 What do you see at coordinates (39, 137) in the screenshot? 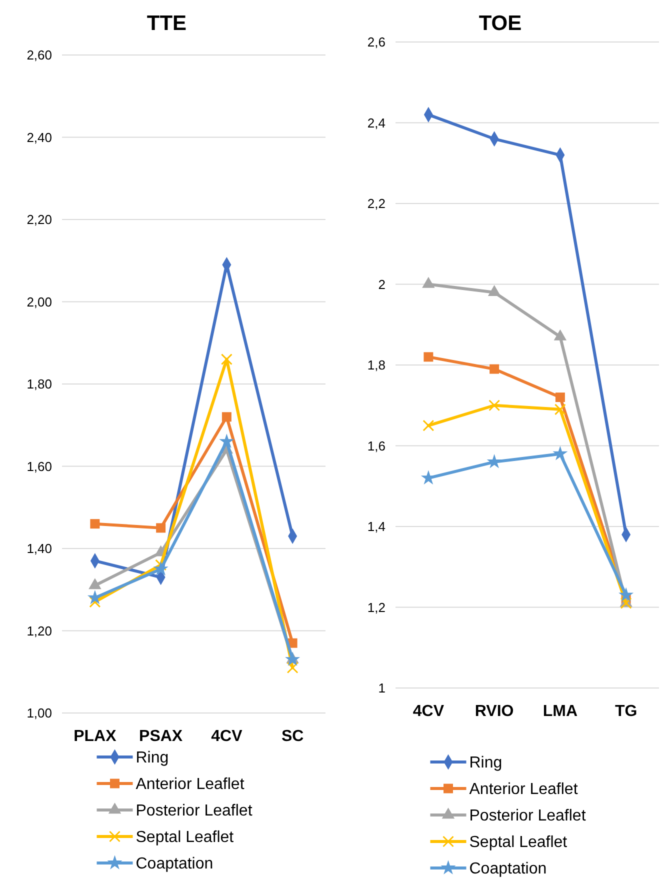
I see `y-tick-label: 2,40` at bounding box center [39, 137].